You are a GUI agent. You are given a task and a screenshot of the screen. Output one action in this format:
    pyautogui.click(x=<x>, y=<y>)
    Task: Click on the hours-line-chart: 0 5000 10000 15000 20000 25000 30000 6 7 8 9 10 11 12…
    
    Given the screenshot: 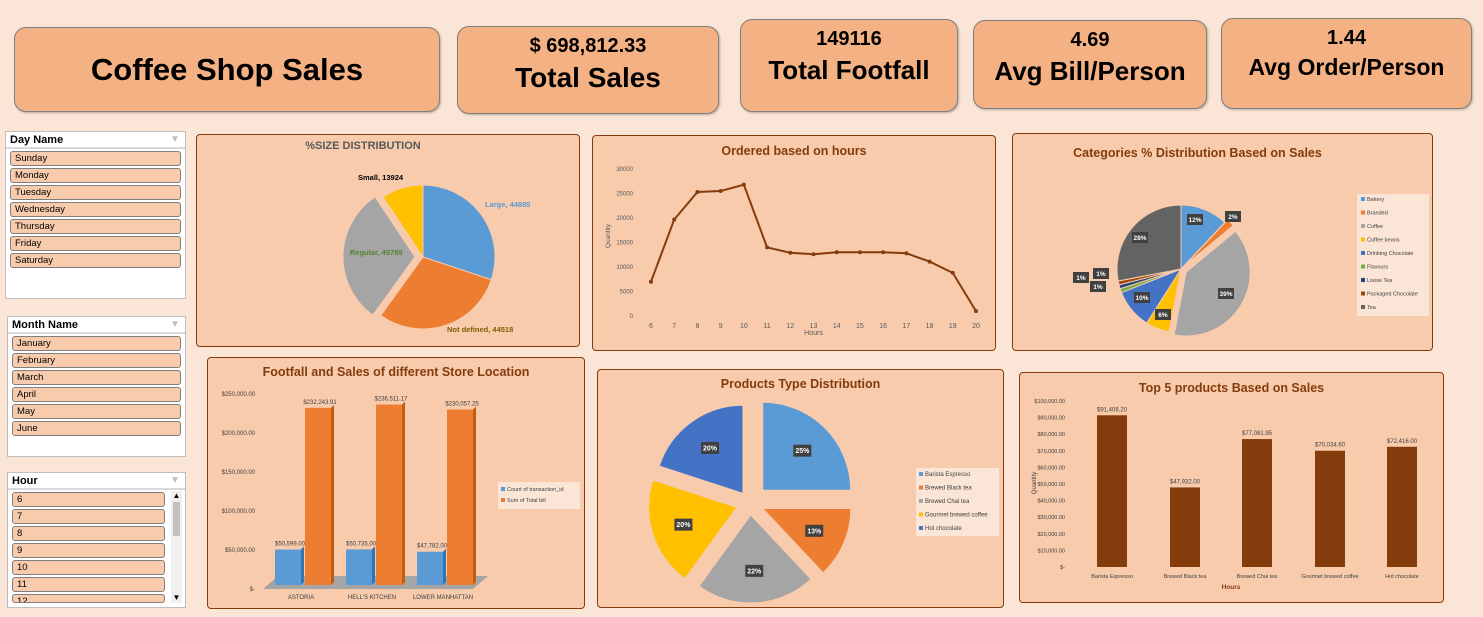 What is the action you would take?
    pyautogui.click(x=792, y=252)
    